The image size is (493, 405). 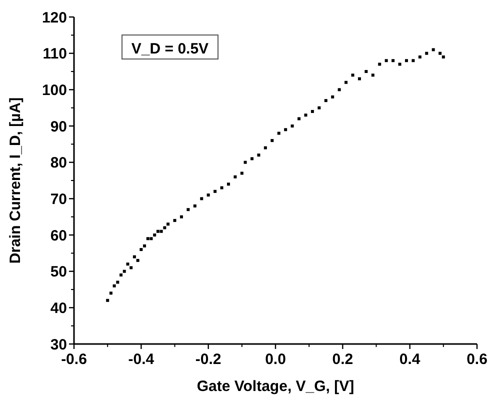 I want to click on x-tick-label: -0.6, so click(x=74, y=359).